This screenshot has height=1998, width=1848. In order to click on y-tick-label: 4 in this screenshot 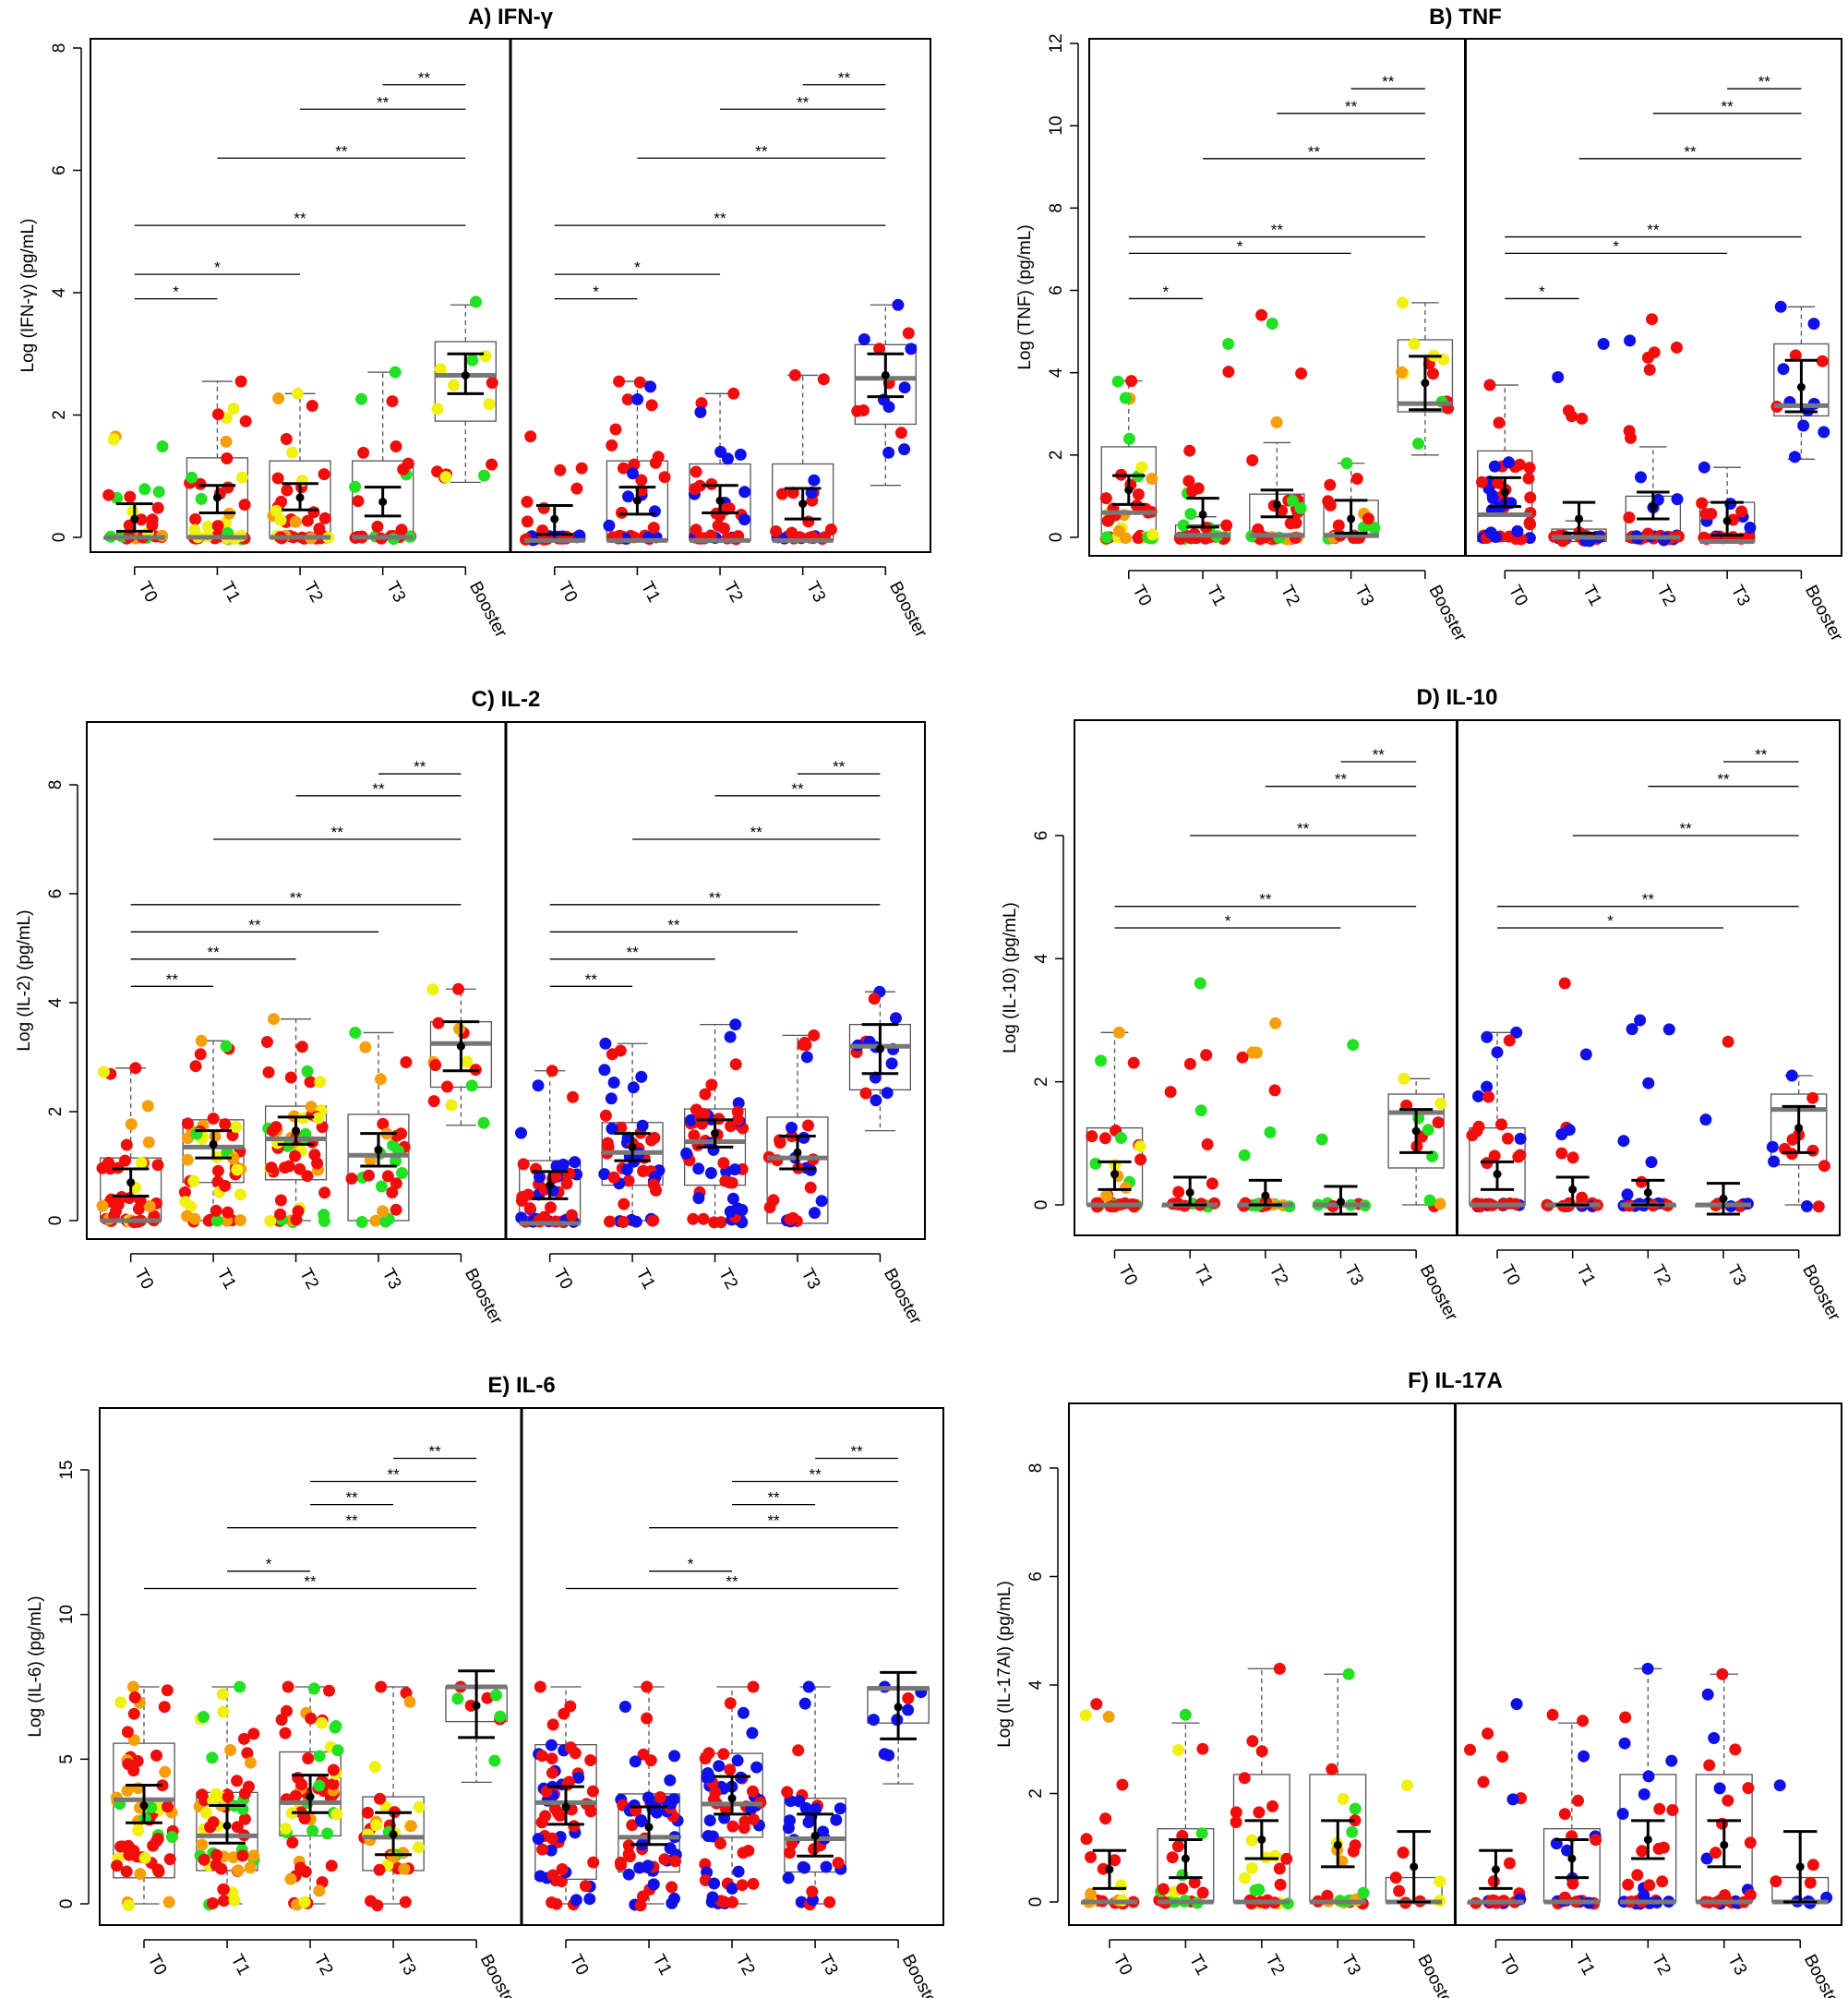, I will do `click(59, 292)`.